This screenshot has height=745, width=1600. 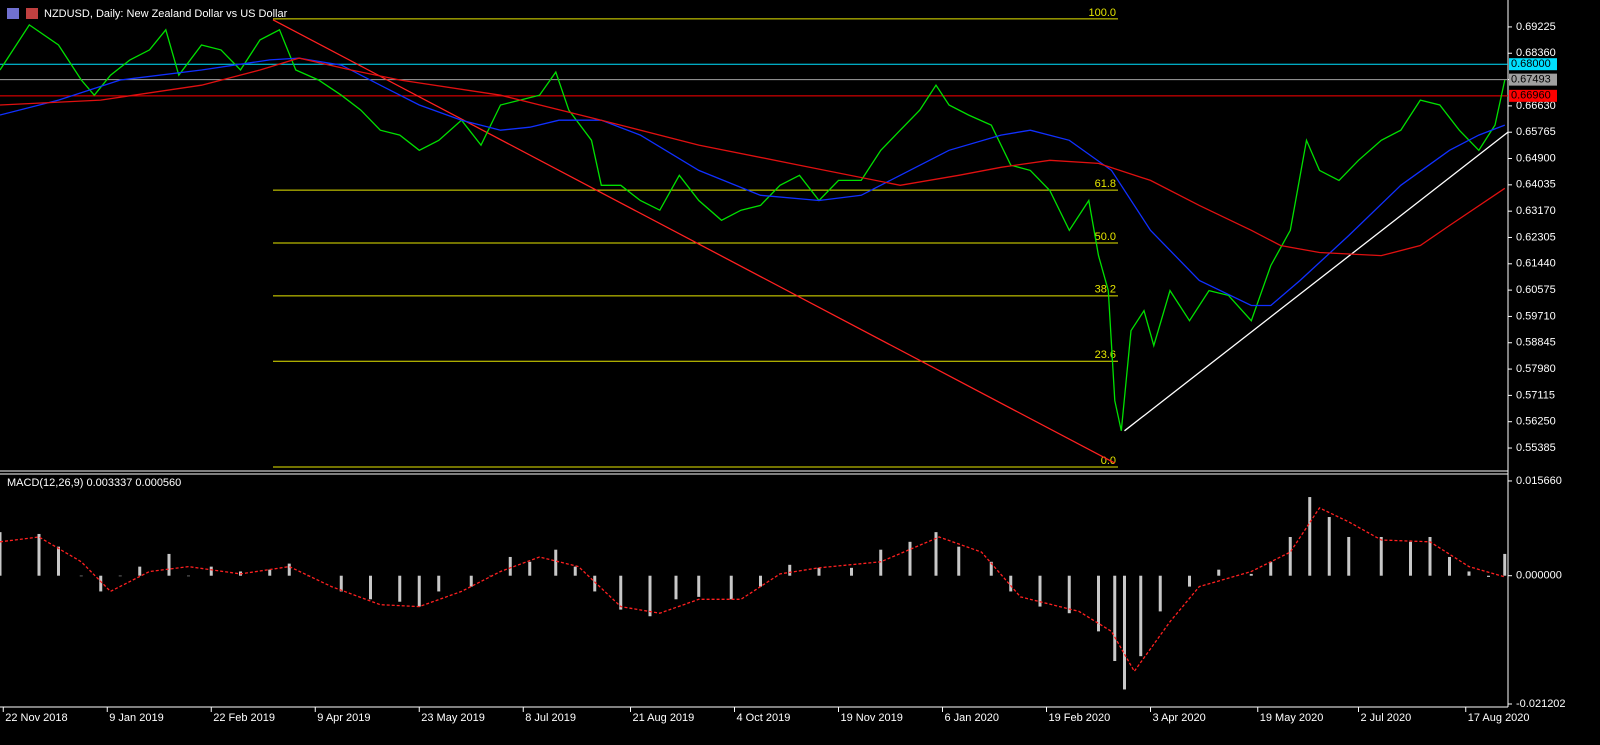 What do you see at coordinates (1536, 53) in the screenshot?
I see `y-tick-label: 0.68360` at bounding box center [1536, 53].